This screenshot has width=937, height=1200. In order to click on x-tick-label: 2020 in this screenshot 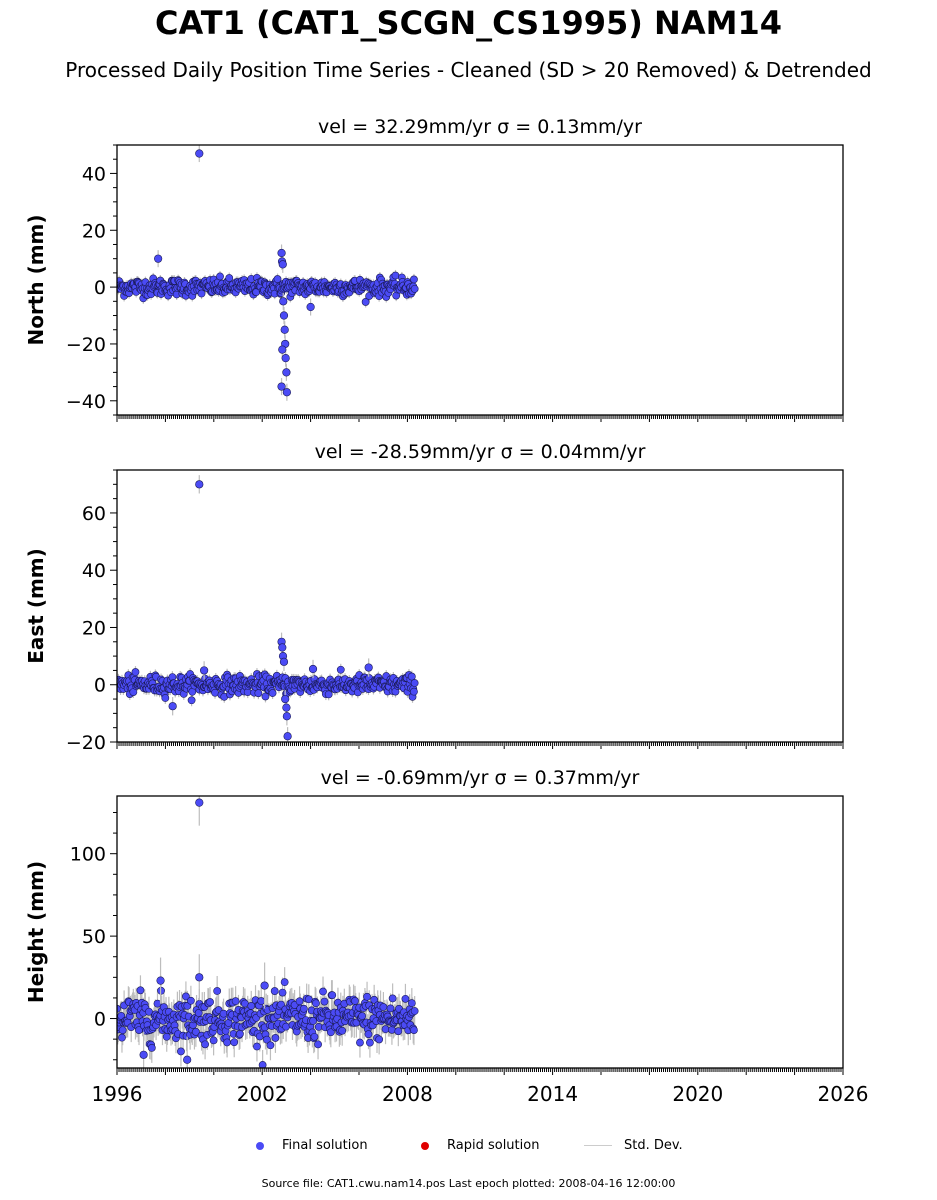, I will do `click(697, 1094)`.